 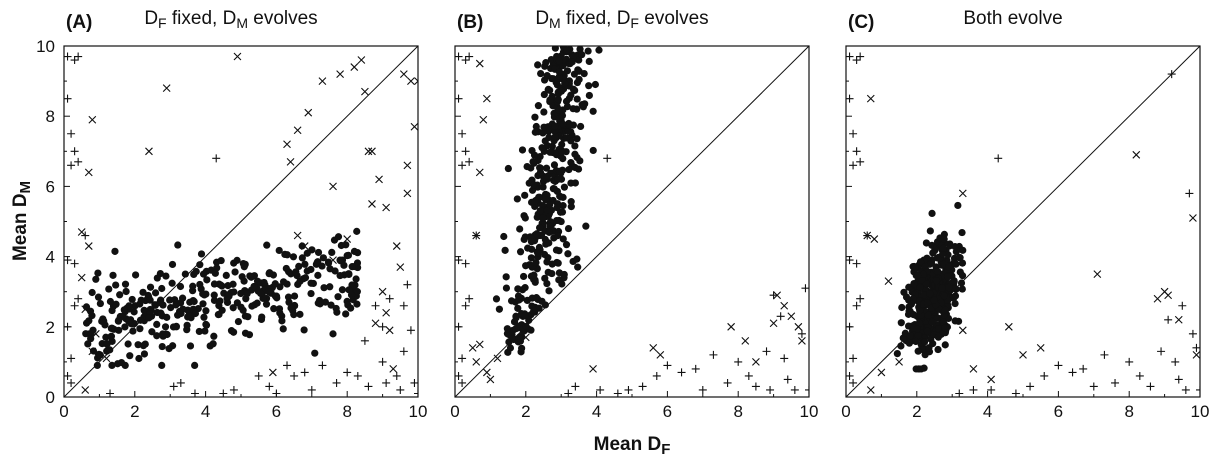 What do you see at coordinates (25, 187) in the screenshot?
I see `y-axis-title-subscript: M` at bounding box center [25, 187].